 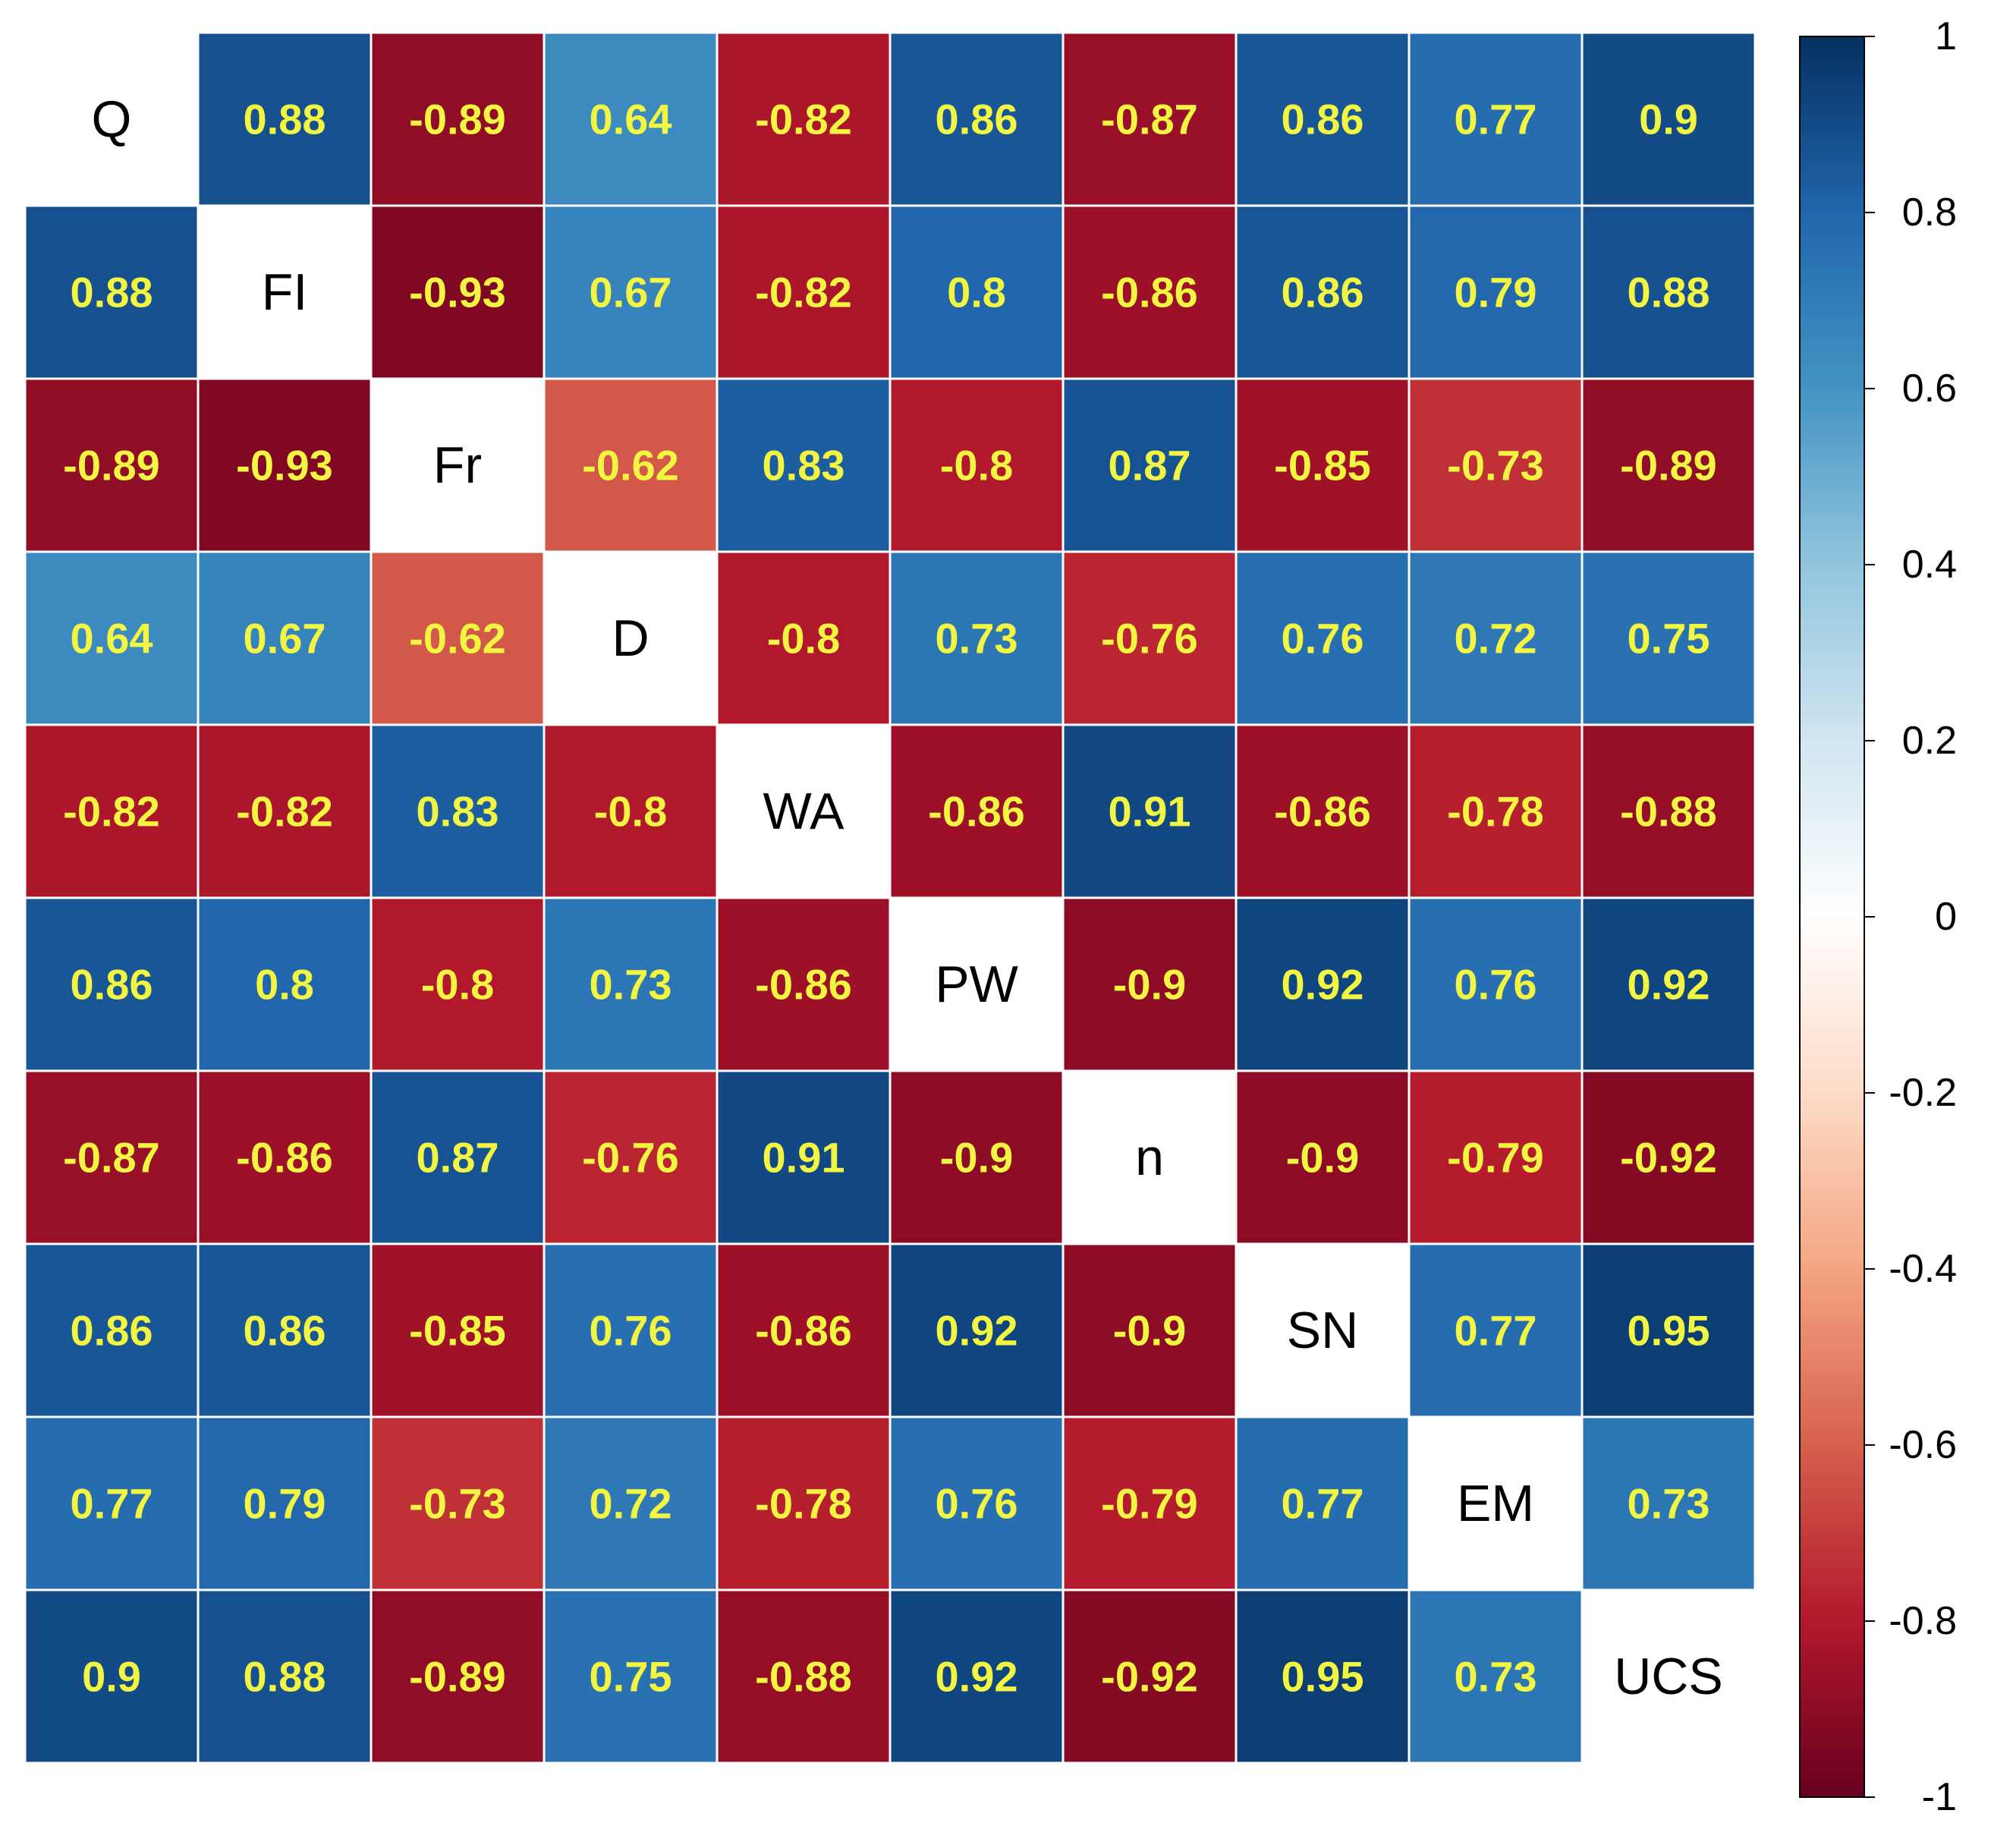 I want to click on heatmap-cell-wa-sn, so click(x=1323, y=811).